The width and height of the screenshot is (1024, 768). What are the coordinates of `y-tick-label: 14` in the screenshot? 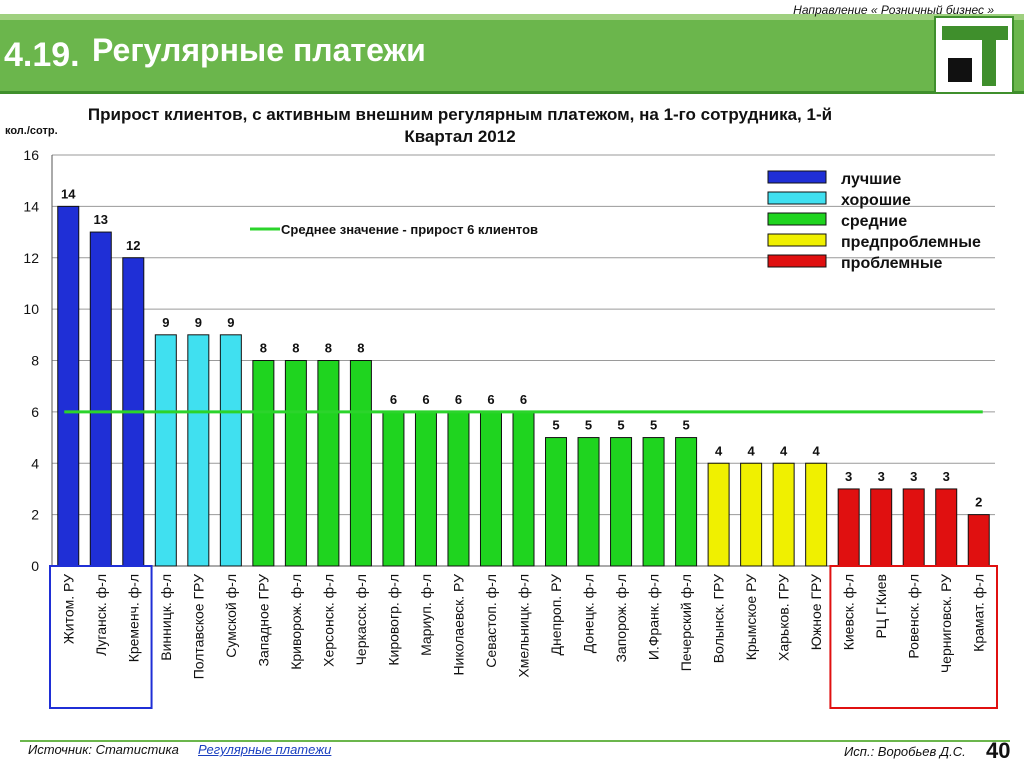 It's located at (31, 206).